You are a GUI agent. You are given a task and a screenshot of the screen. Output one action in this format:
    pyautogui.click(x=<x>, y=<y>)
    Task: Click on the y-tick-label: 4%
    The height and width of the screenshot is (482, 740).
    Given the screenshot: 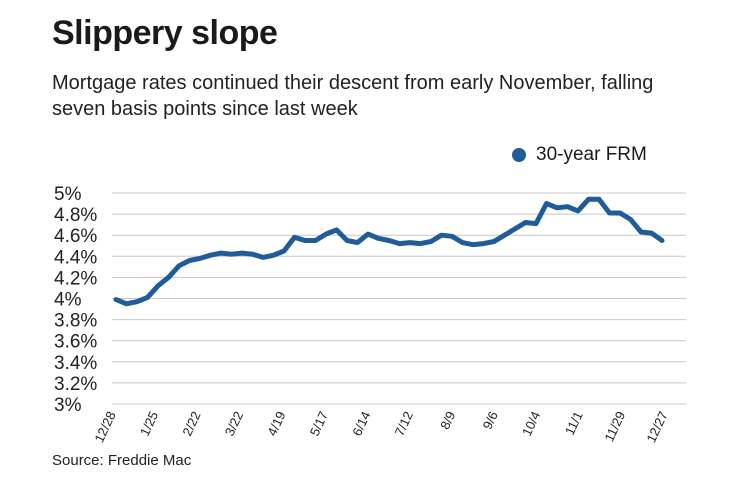 What is the action you would take?
    pyautogui.click(x=68, y=300)
    